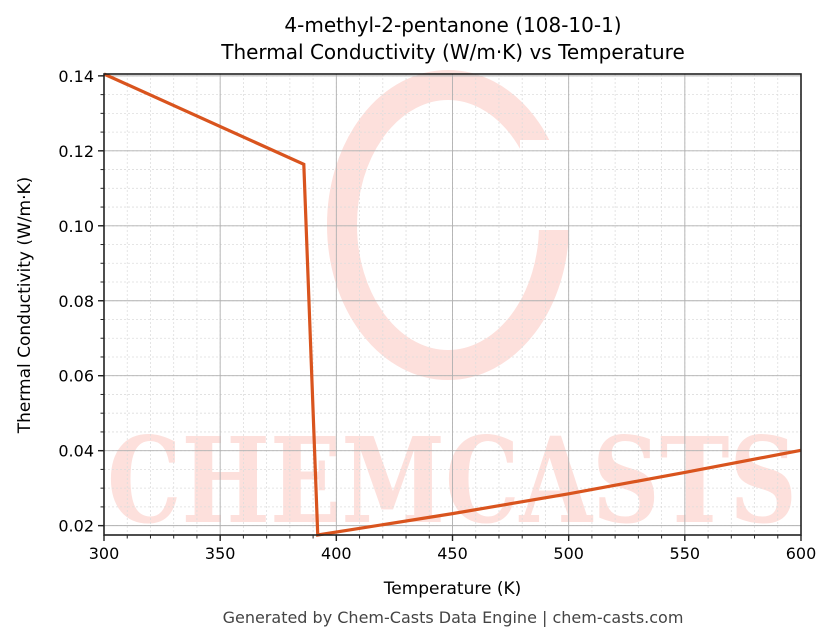  Describe the element at coordinates (25, 306) in the screenshot. I see `y-axis-label: Thermal Conductivity (W/m·K)` at that location.